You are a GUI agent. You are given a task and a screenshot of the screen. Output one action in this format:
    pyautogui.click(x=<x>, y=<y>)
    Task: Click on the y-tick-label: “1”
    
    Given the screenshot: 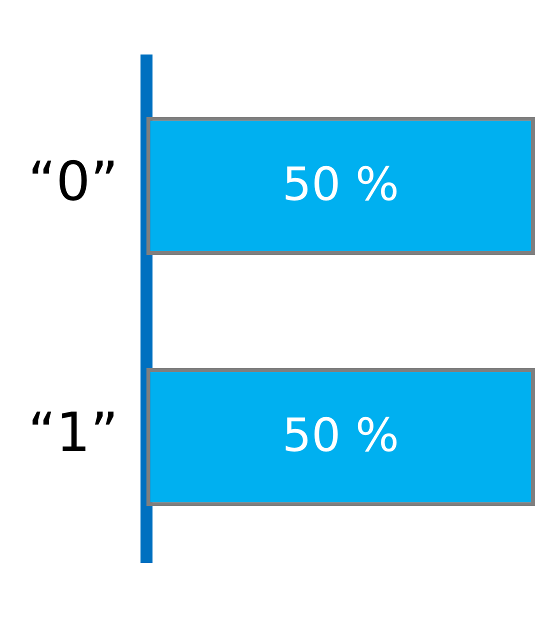 What is the action you would take?
    pyautogui.click(x=73, y=432)
    